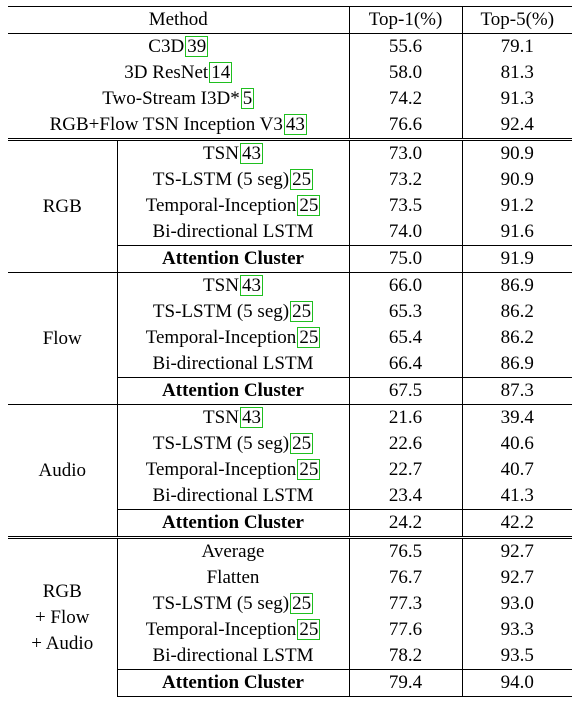 This screenshot has height=702, width=580. I want to click on method-name: C3D, so click(166, 46).